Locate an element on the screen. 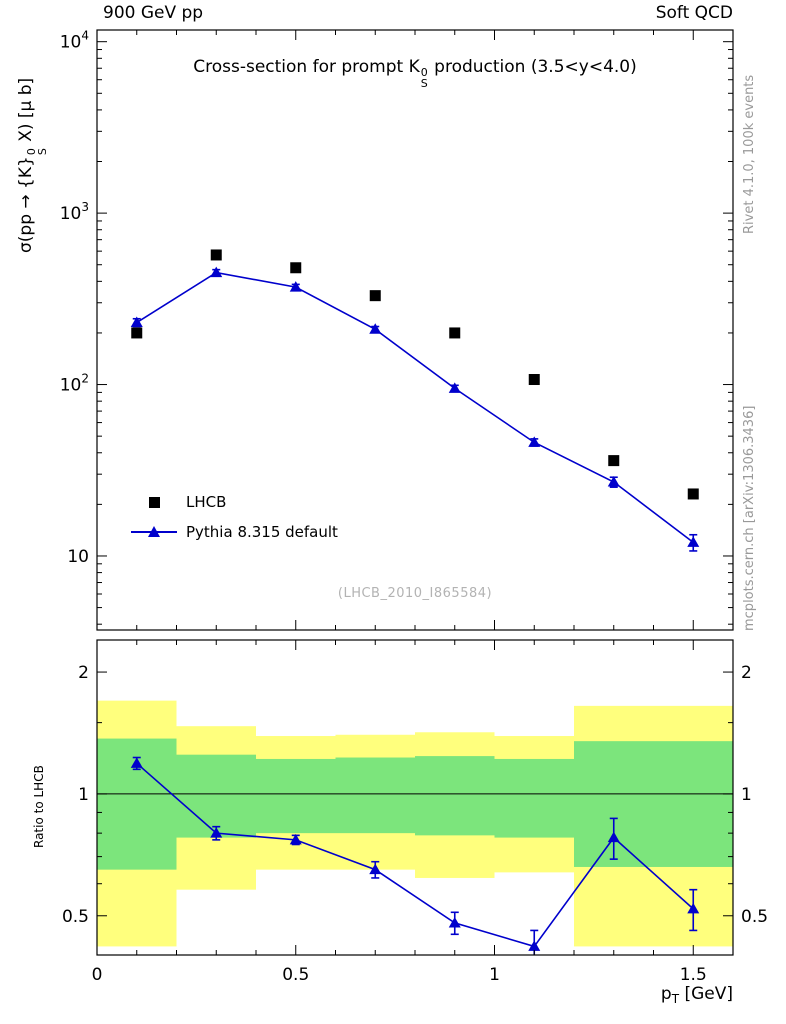  analysis-id-watermark: (LHCB_2010_I865584) is located at coordinates (415, 593).